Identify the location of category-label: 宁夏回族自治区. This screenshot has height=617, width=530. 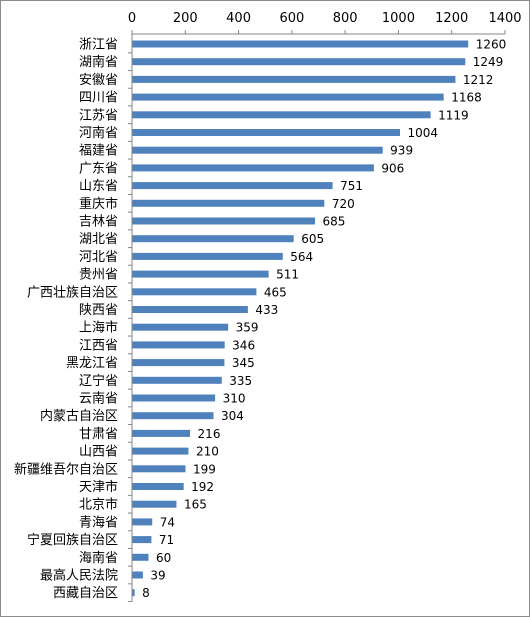
(72, 540).